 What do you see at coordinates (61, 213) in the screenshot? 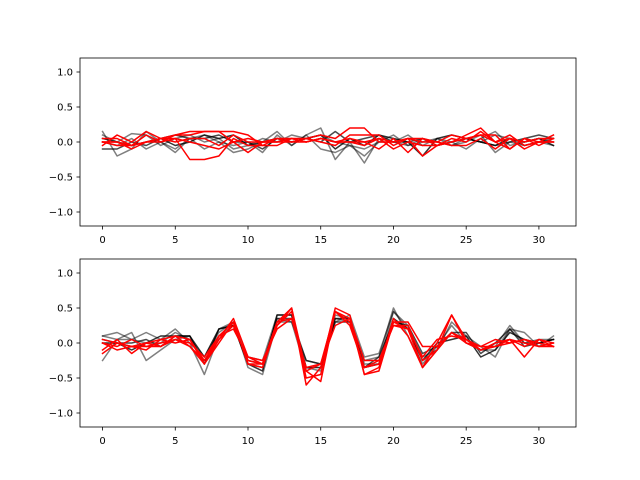
I see `y-tick-label-top-0: −1.0` at bounding box center [61, 213].